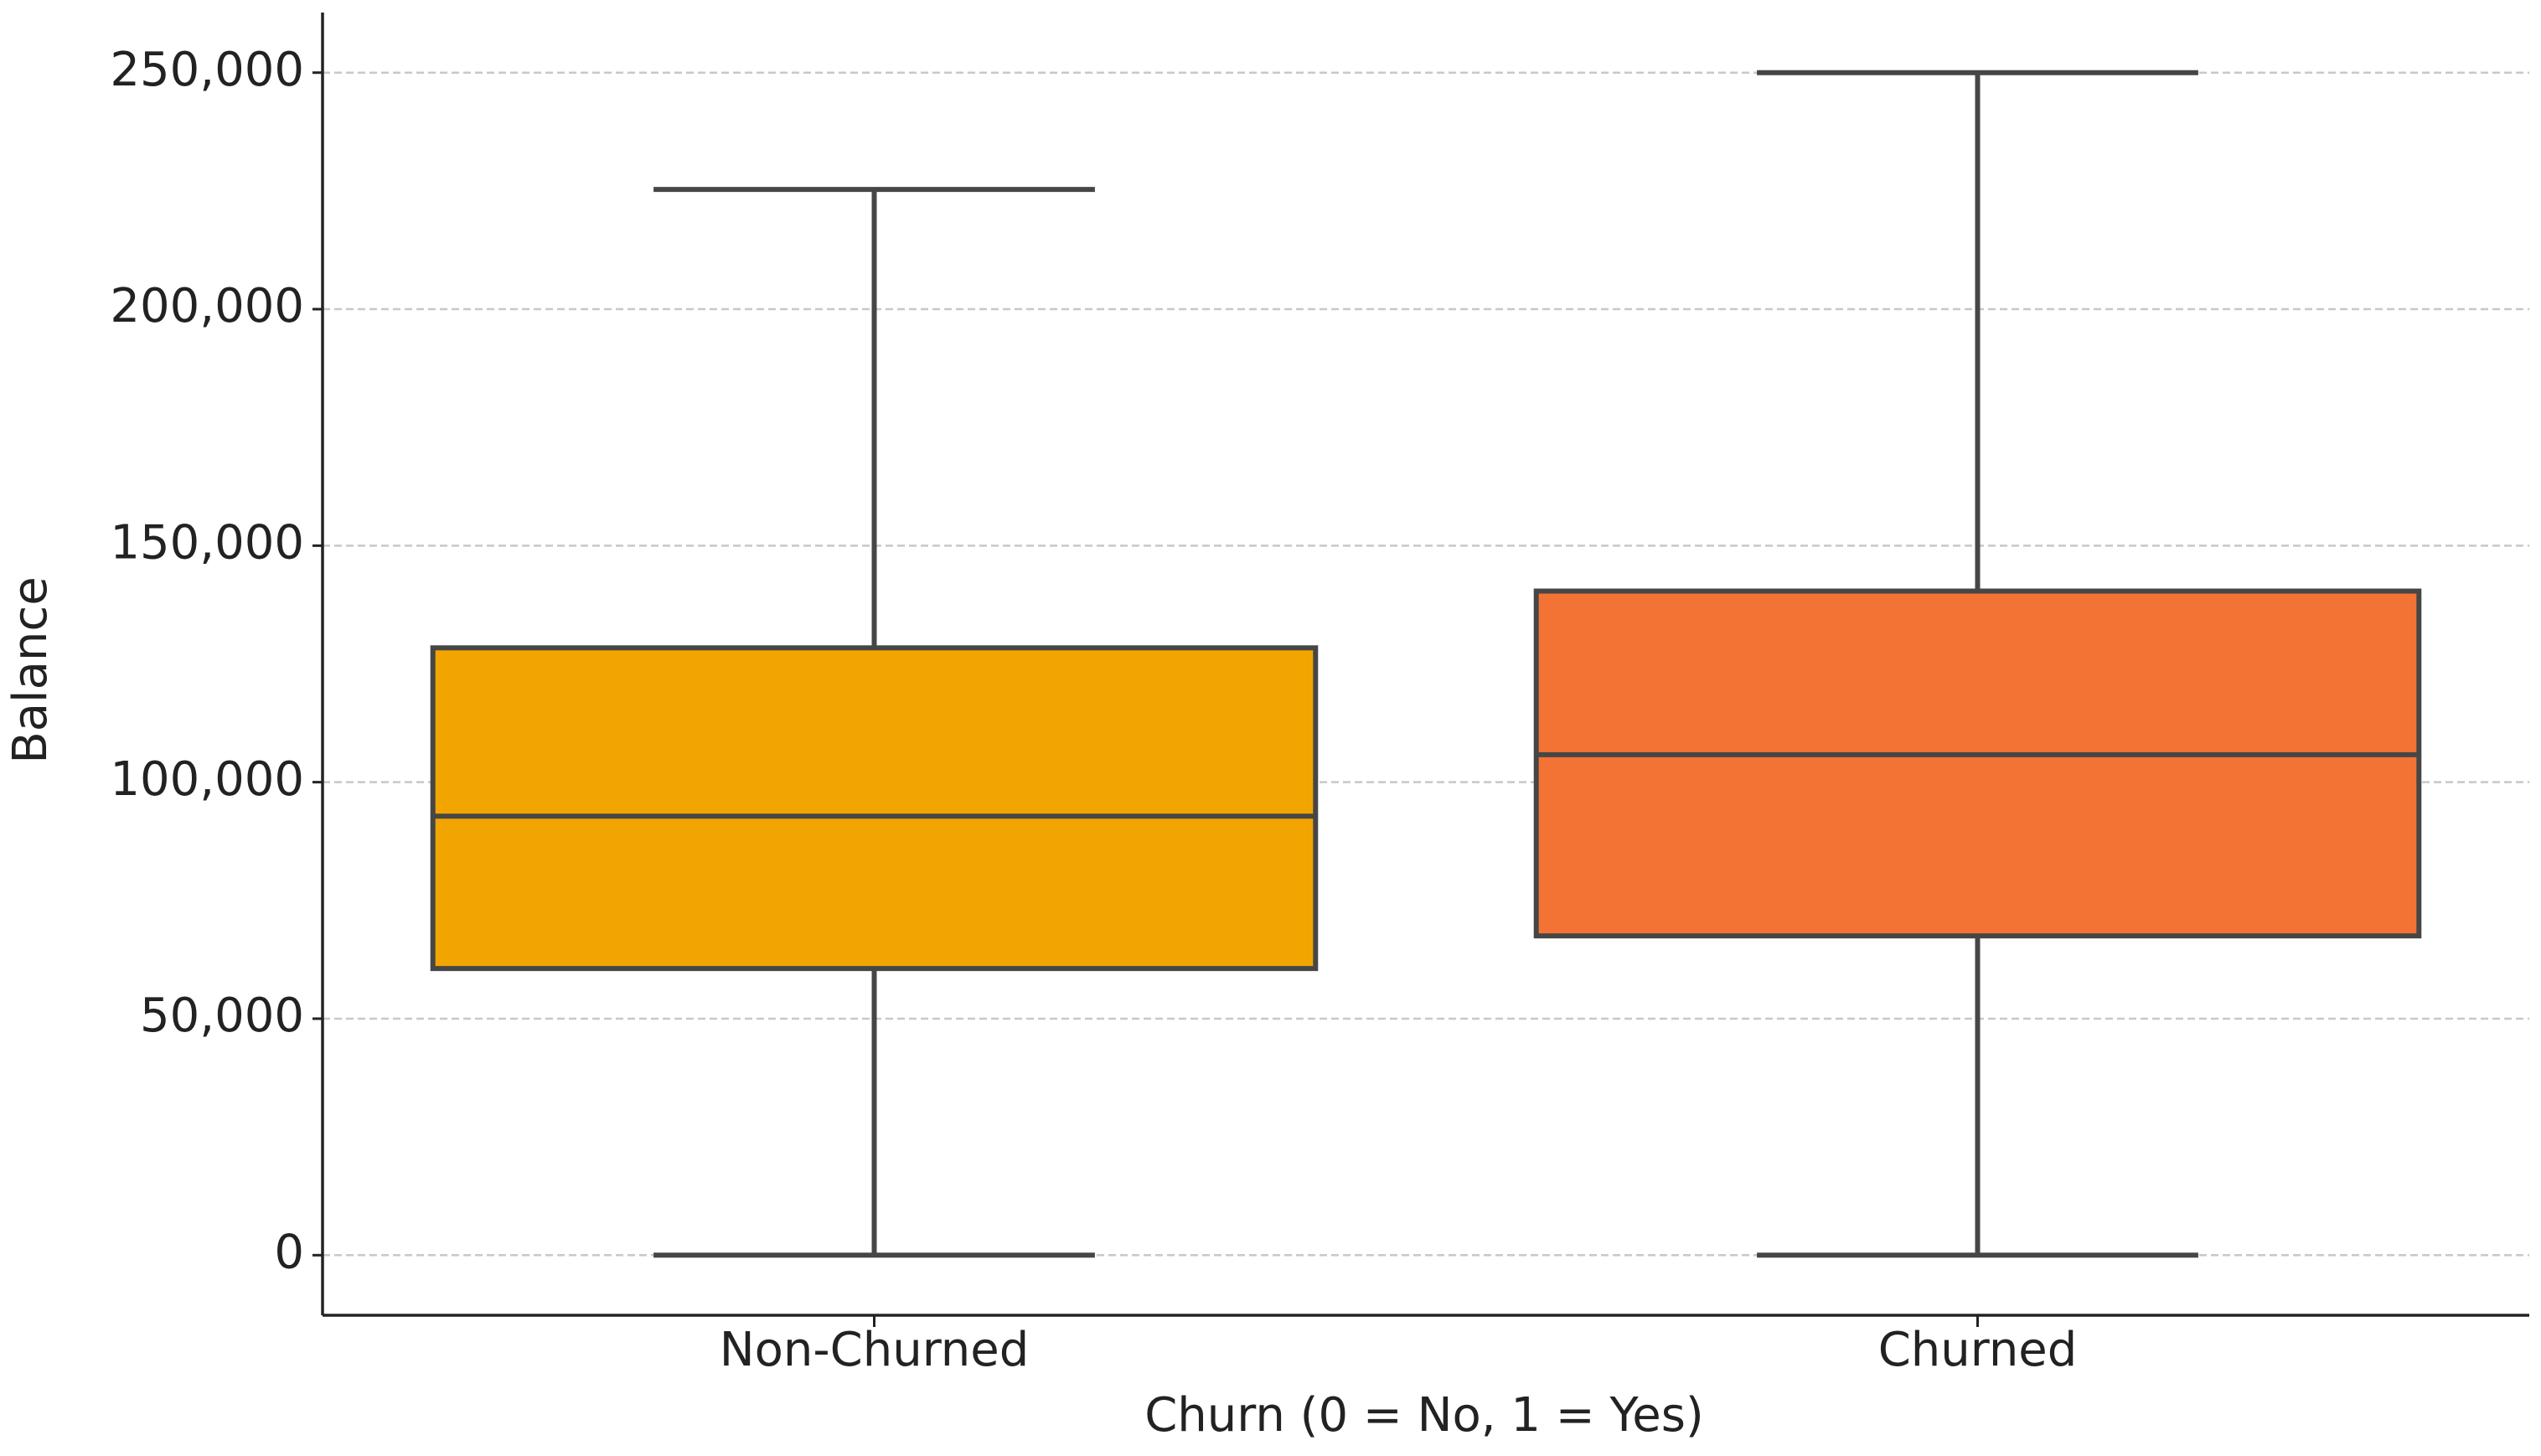 This screenshot has height=1456, width=2541. Describe the element at coordinates (207, 779) in the screenshot. I see `y-tick-label: 100,000` at that location.